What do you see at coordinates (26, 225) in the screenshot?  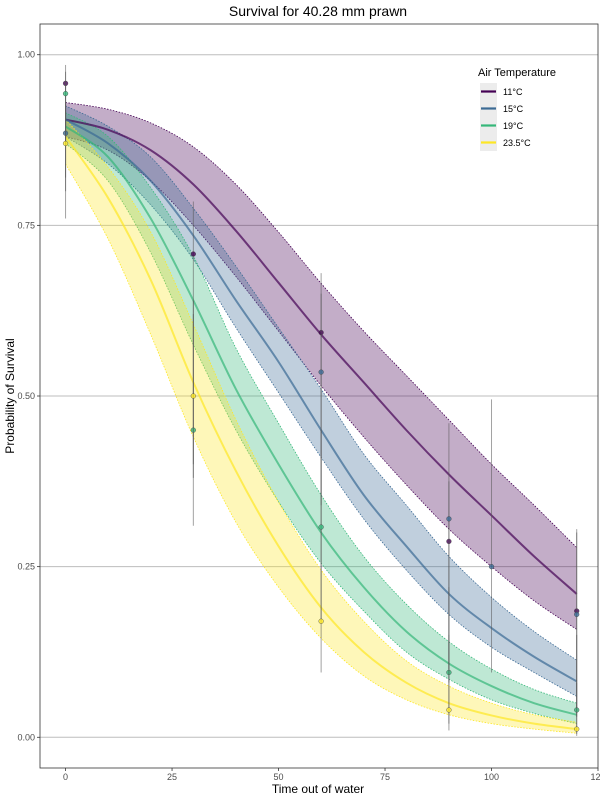 I see `y-tick-label: 0.75` at bounding box center [26, 225].